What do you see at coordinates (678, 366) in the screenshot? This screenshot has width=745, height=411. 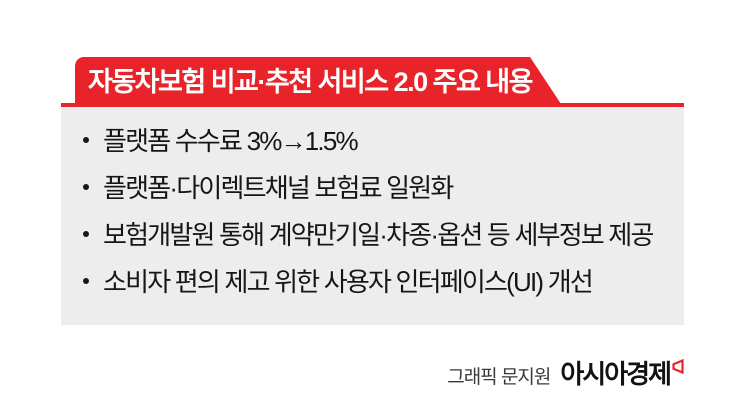 I see `asia-economy-logo-icon` at bounding box center [678, 366].